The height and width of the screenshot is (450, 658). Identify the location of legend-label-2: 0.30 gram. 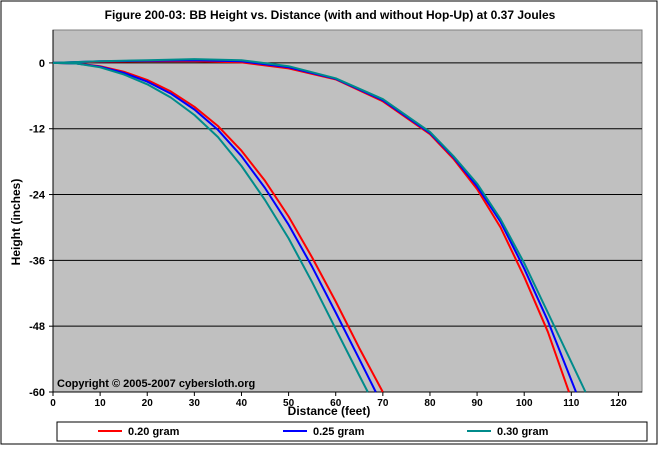
(523, 432).